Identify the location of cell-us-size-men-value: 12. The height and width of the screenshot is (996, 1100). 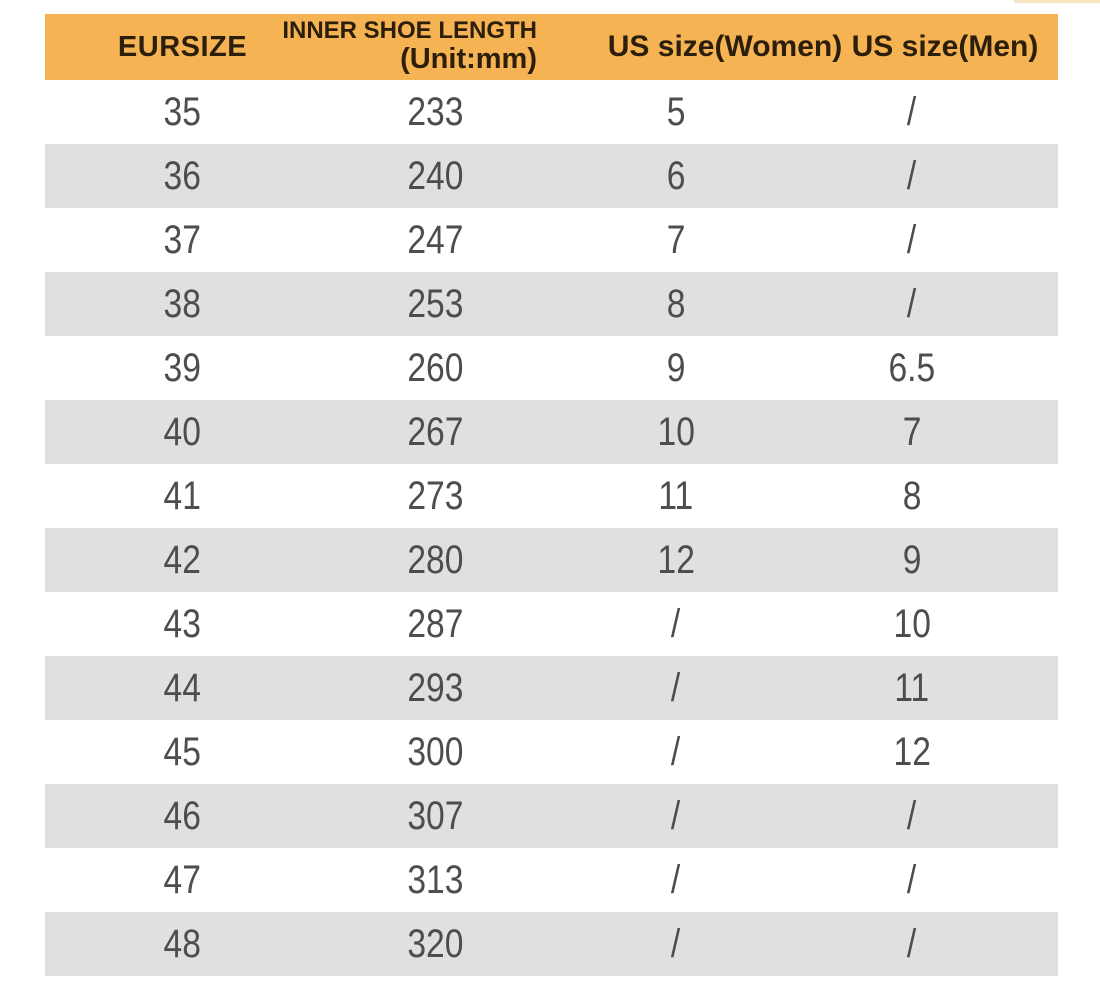
(912, 751).